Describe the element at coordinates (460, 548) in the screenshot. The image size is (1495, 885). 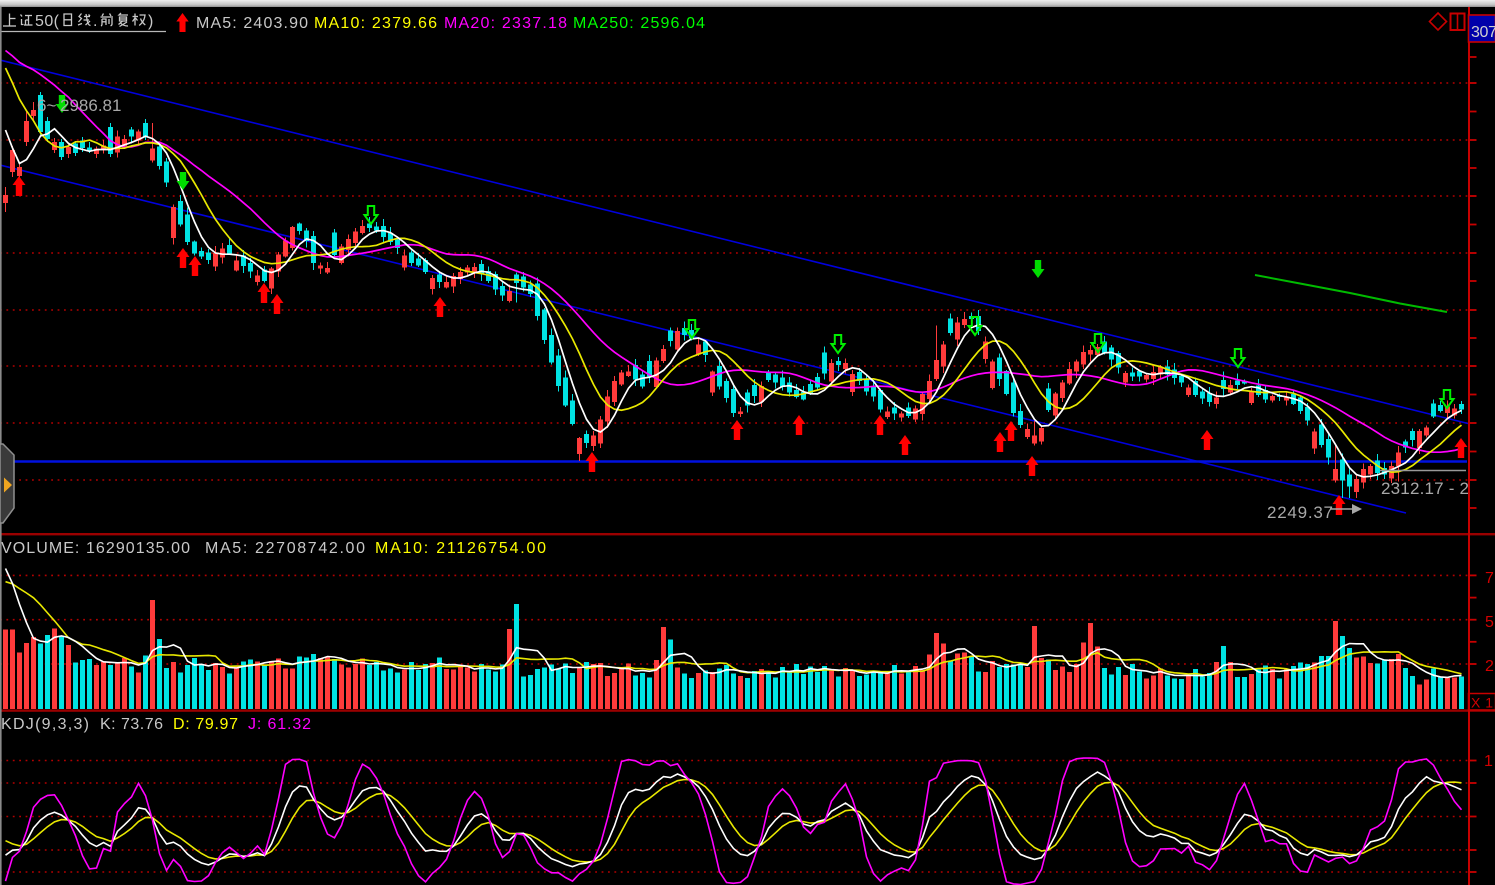
I see `svg-text: MA10: 21126754.00` at that location.